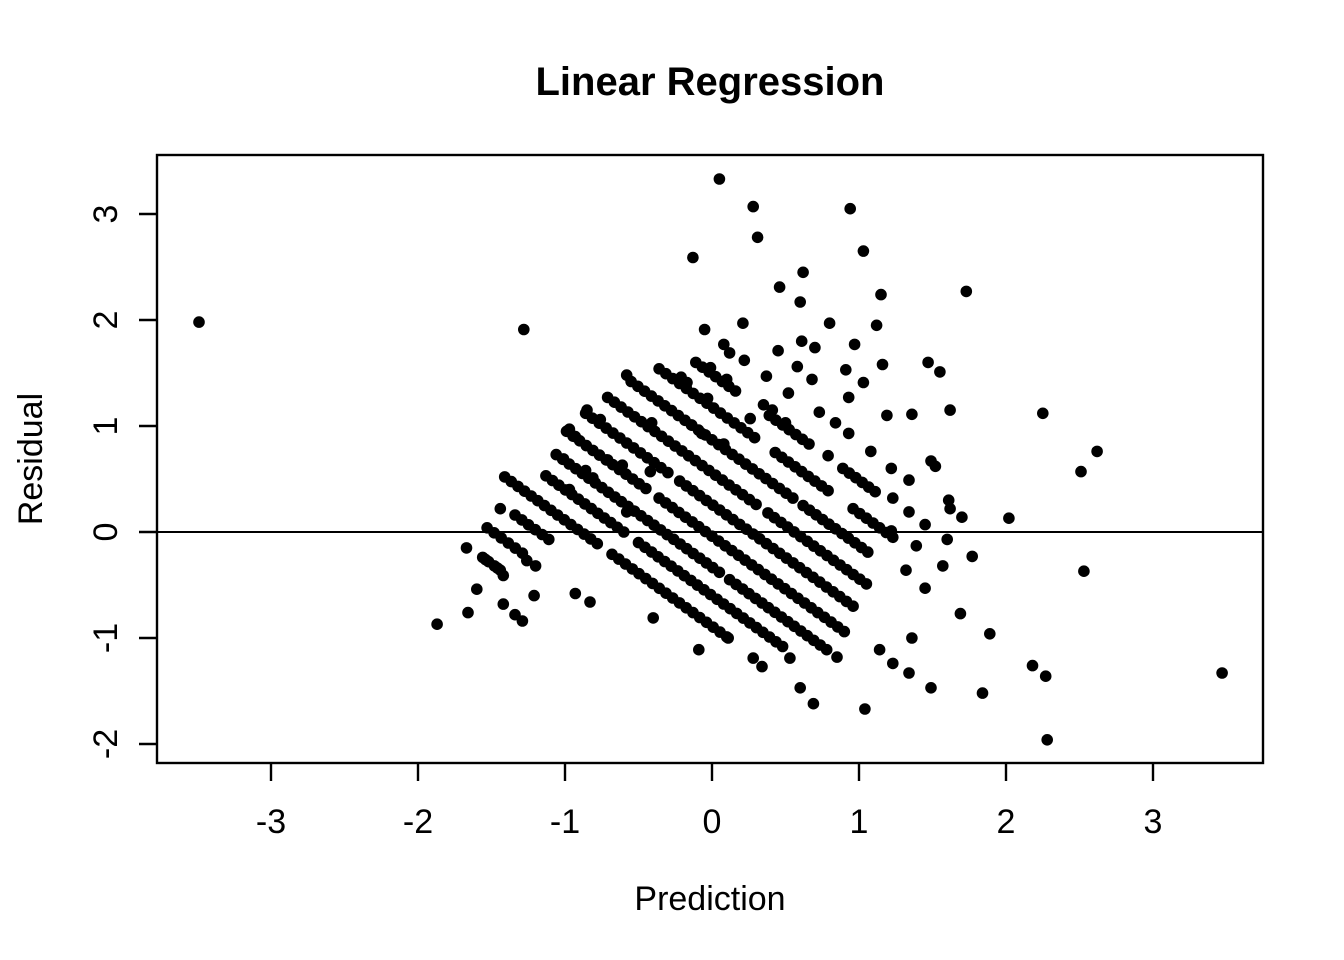 The width and height of the screenshot is (1344, 960). What do you see at coordinates (859, 822) in the screenshot?
I see `x-tick-label: 1` at bounding box center [859, 822].